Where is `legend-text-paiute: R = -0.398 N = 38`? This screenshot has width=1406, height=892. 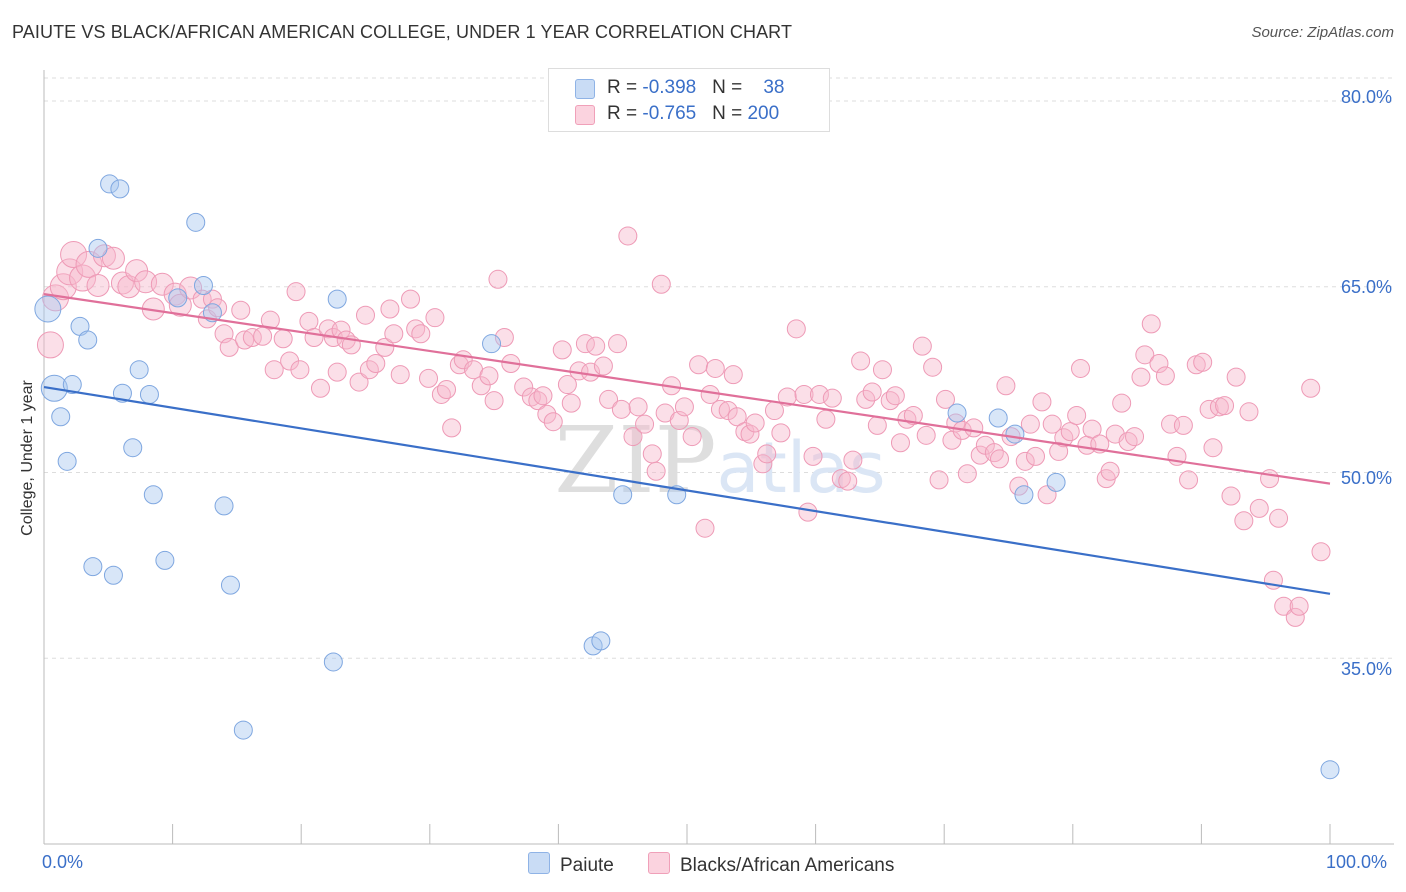 legend-text-paiute: R = -0.398 N = 38 is located at coordinates (695, 88).